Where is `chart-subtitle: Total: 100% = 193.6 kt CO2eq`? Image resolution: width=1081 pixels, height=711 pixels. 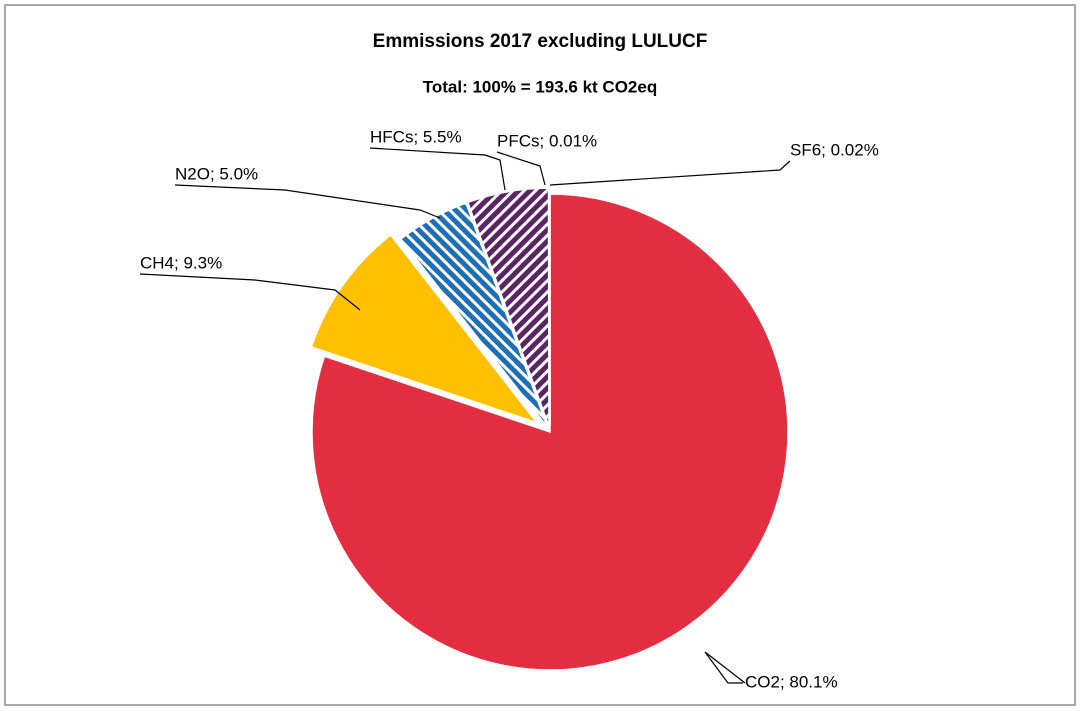 chart-subtitle: Total: 100% = 193.6 kt CO2eq is located at coordinates (540, 86).